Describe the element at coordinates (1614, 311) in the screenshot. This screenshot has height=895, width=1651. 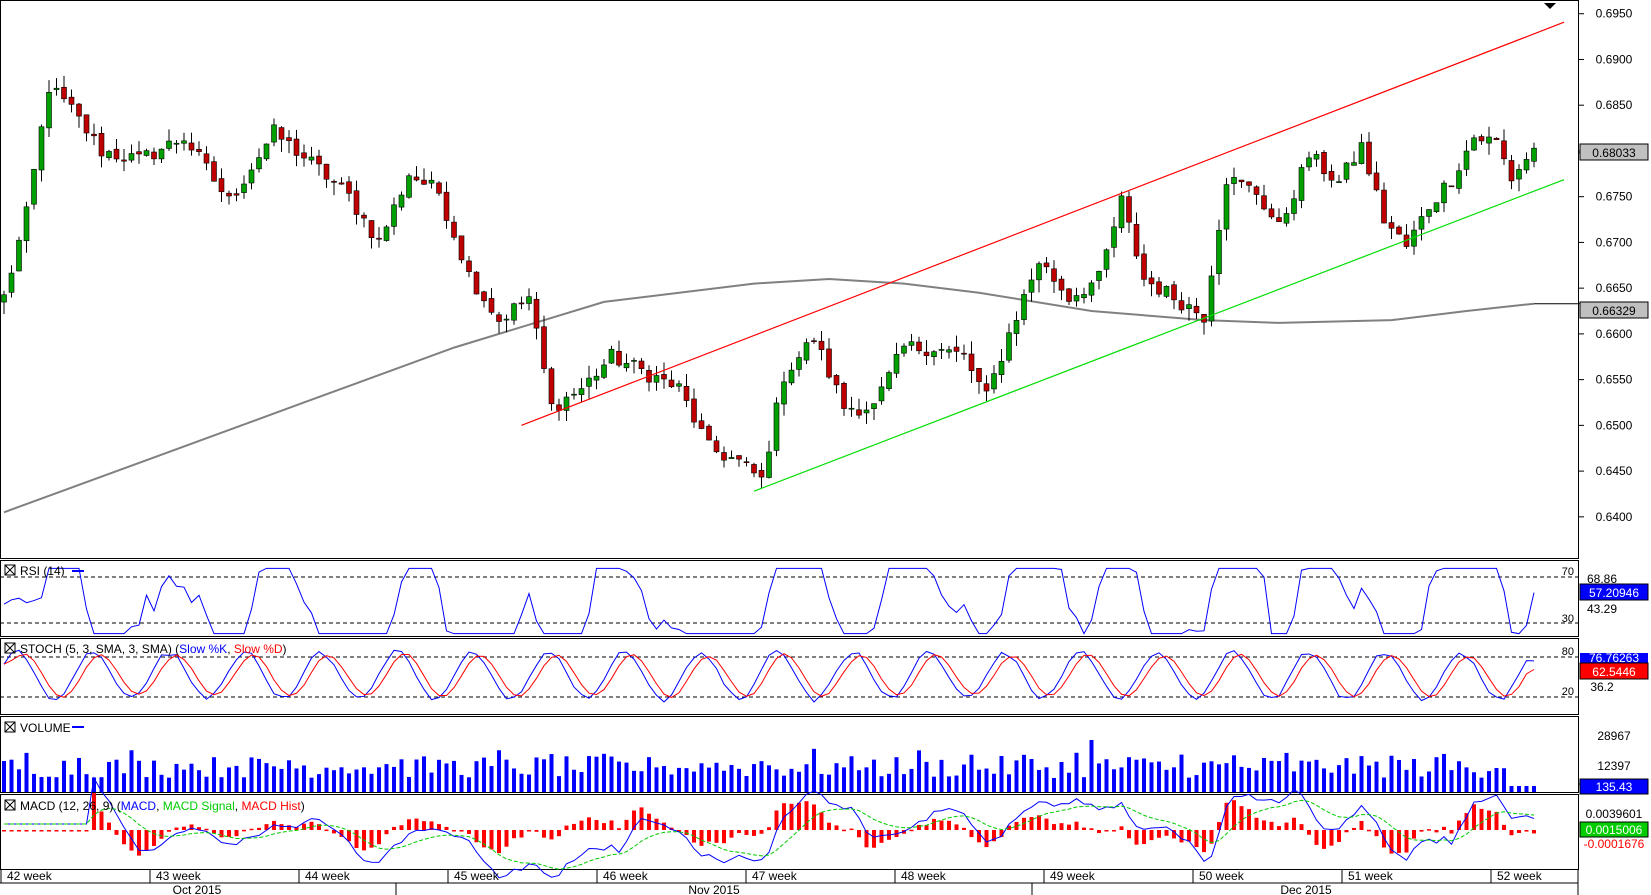
I see `ma-price-label: 0.66329` at that location.